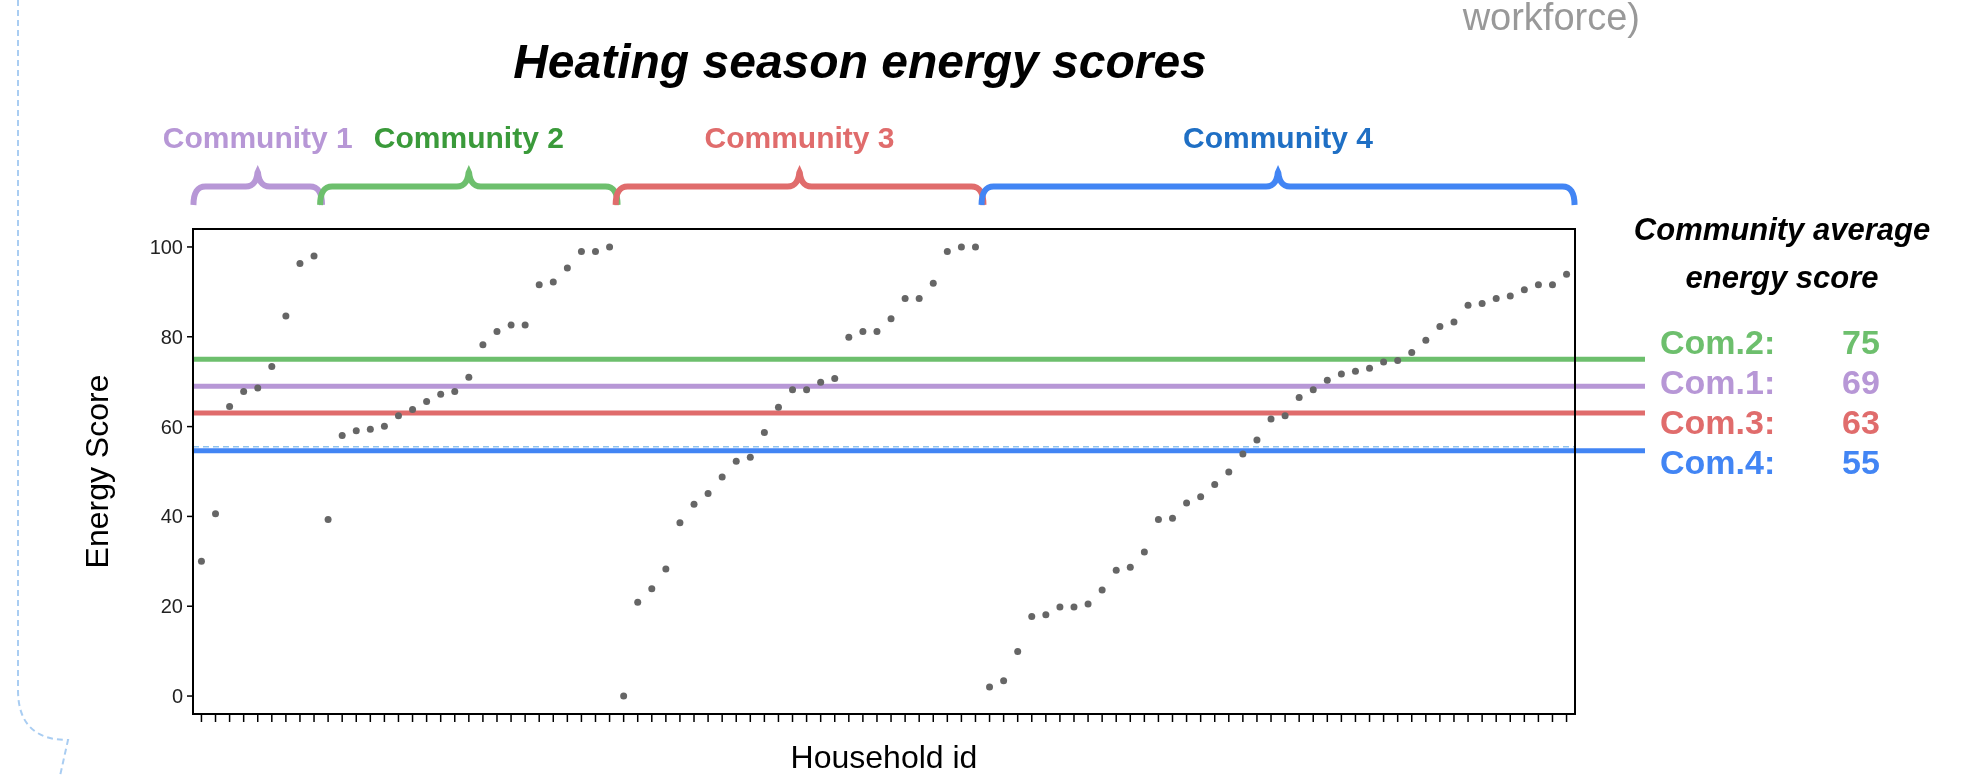  Describe the element at coordinates (97, 471) in the screenshot. I see `y-axis-title: Energy Score` at that location.